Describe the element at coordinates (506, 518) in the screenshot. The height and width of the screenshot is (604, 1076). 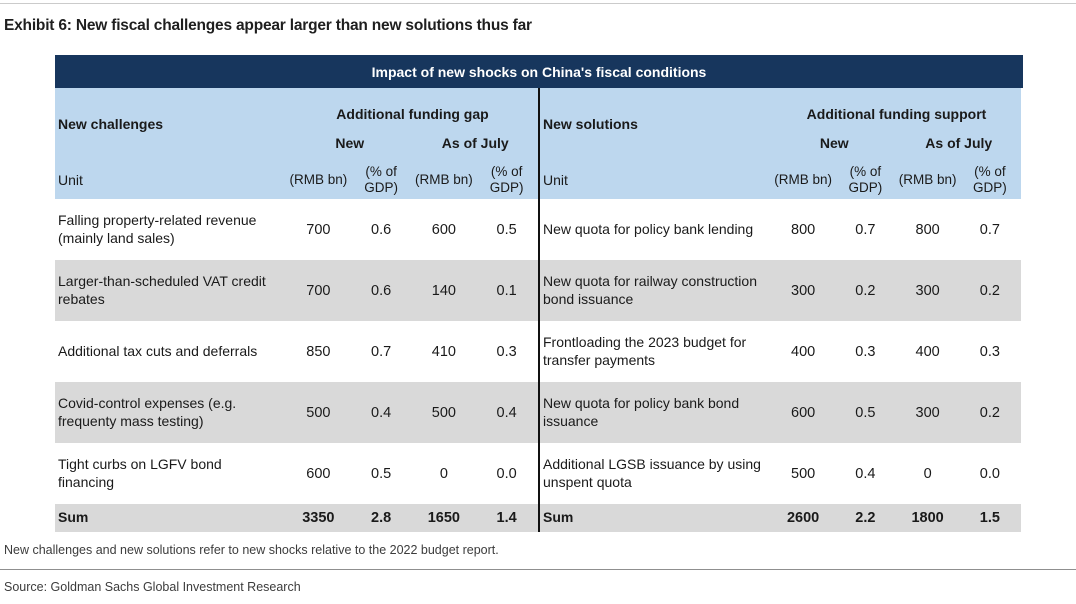
I see `value-cell: 1.4` at that location.